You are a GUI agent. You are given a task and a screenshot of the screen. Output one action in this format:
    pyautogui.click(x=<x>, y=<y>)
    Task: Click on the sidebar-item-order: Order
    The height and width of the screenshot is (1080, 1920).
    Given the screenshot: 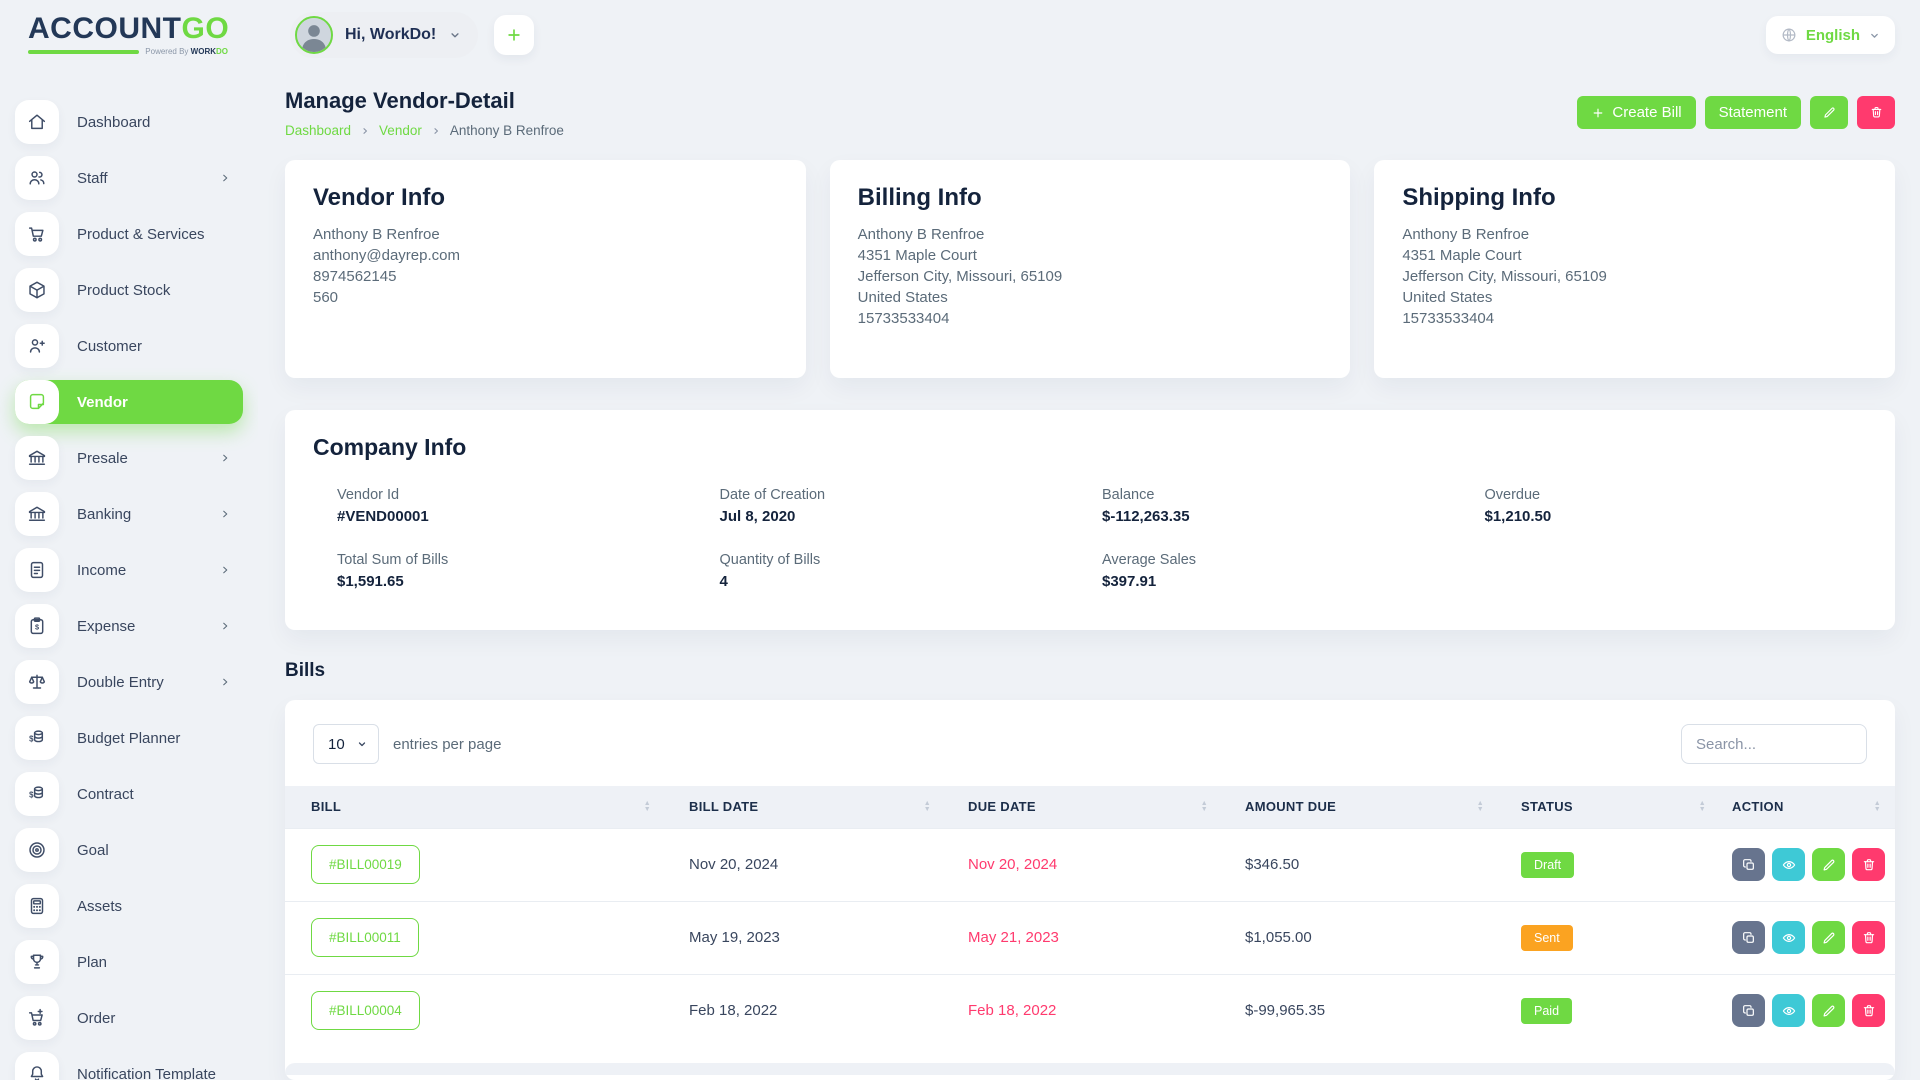 What is the action you would take?
    pyautogui.click(x=129, y=1018)
    